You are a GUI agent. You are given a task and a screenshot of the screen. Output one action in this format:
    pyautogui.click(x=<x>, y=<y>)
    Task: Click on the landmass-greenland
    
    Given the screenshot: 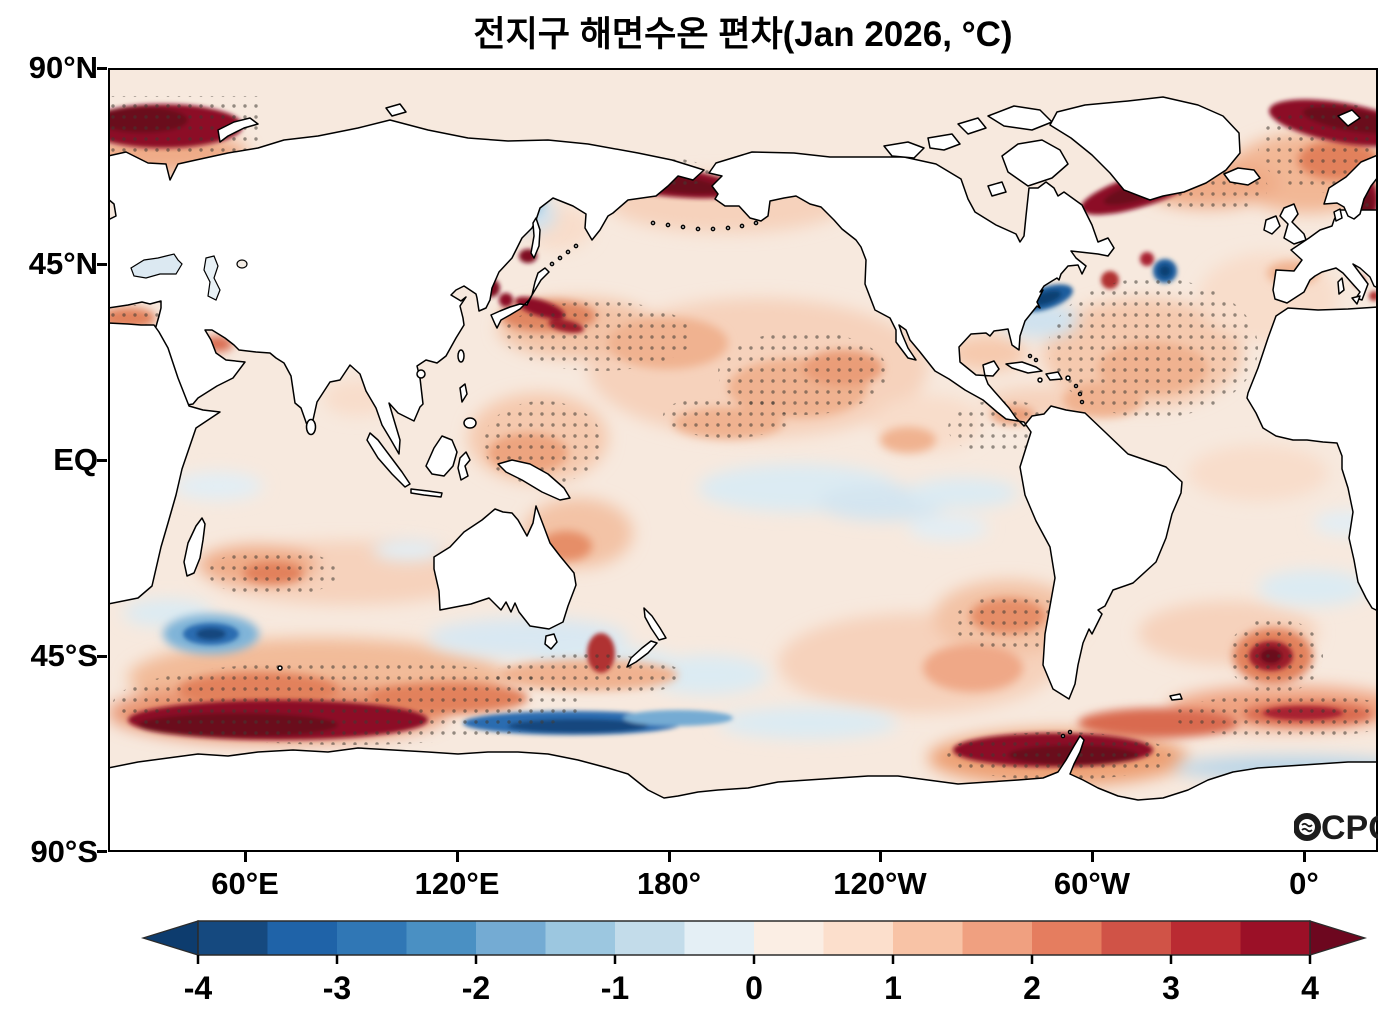 What is the action you would take?
    pyautogui.click(x=1145, y=148)
    